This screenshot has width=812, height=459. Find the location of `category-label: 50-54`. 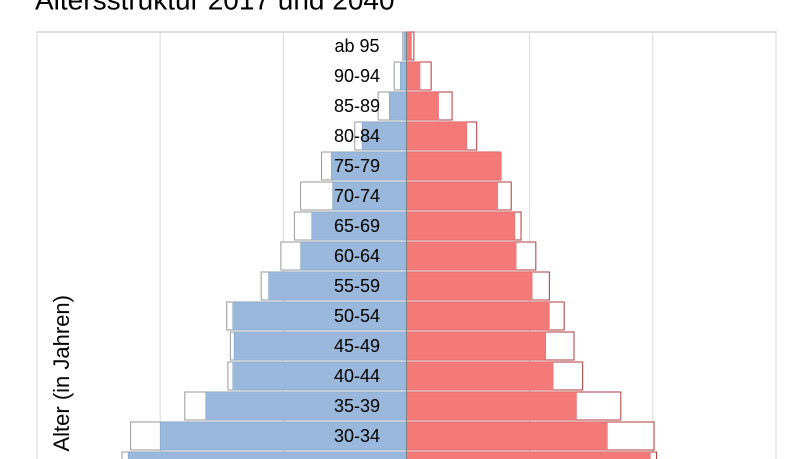

category-label: 50-54 is located at coordinates (357, 316).